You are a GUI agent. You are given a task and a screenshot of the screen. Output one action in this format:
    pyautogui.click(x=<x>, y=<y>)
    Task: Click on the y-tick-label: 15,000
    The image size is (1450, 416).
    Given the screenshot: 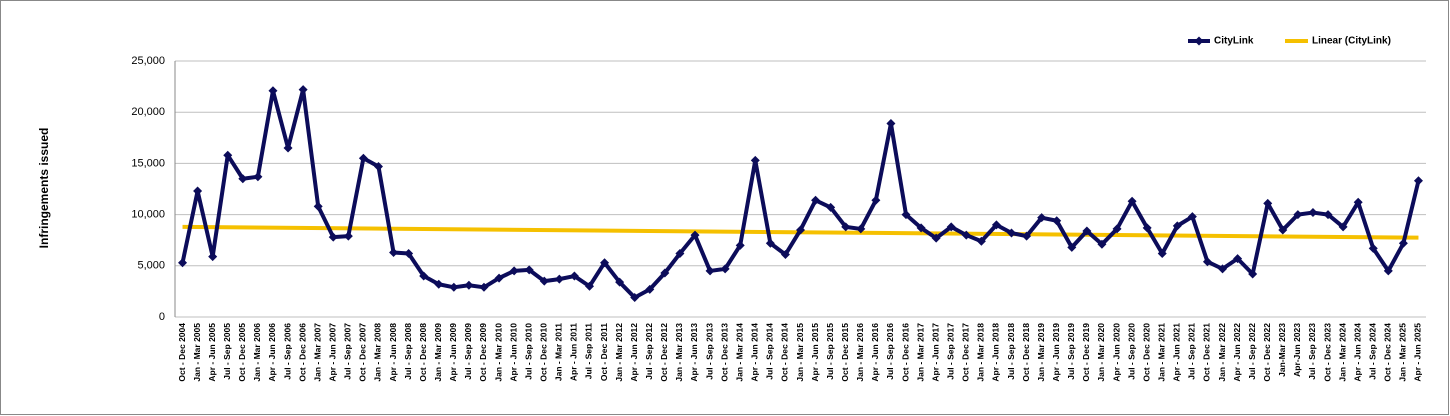 What is the action you would take?
    pyautogui.click(x=148, y=163)
    